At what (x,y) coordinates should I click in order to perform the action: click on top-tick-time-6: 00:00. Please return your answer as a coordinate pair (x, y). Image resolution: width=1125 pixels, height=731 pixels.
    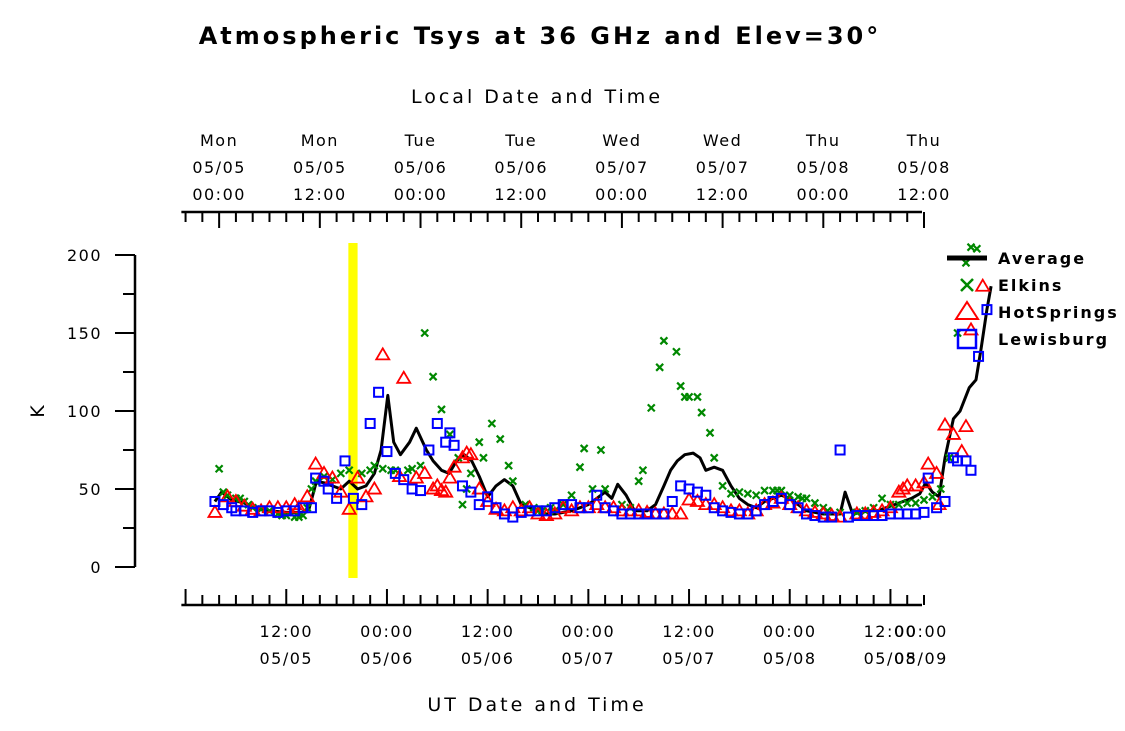
    Looking at the image, I should click on (823, 194).